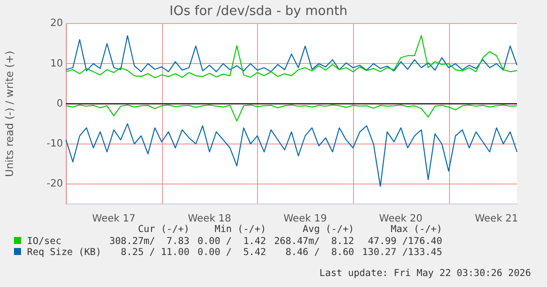 The width and height of the screenshot is (547, 287). Describe the element at coordinates (425, 273) in the screenshot. I see `text: Last update: Fri May 22 03:30:26 2026` at that location.